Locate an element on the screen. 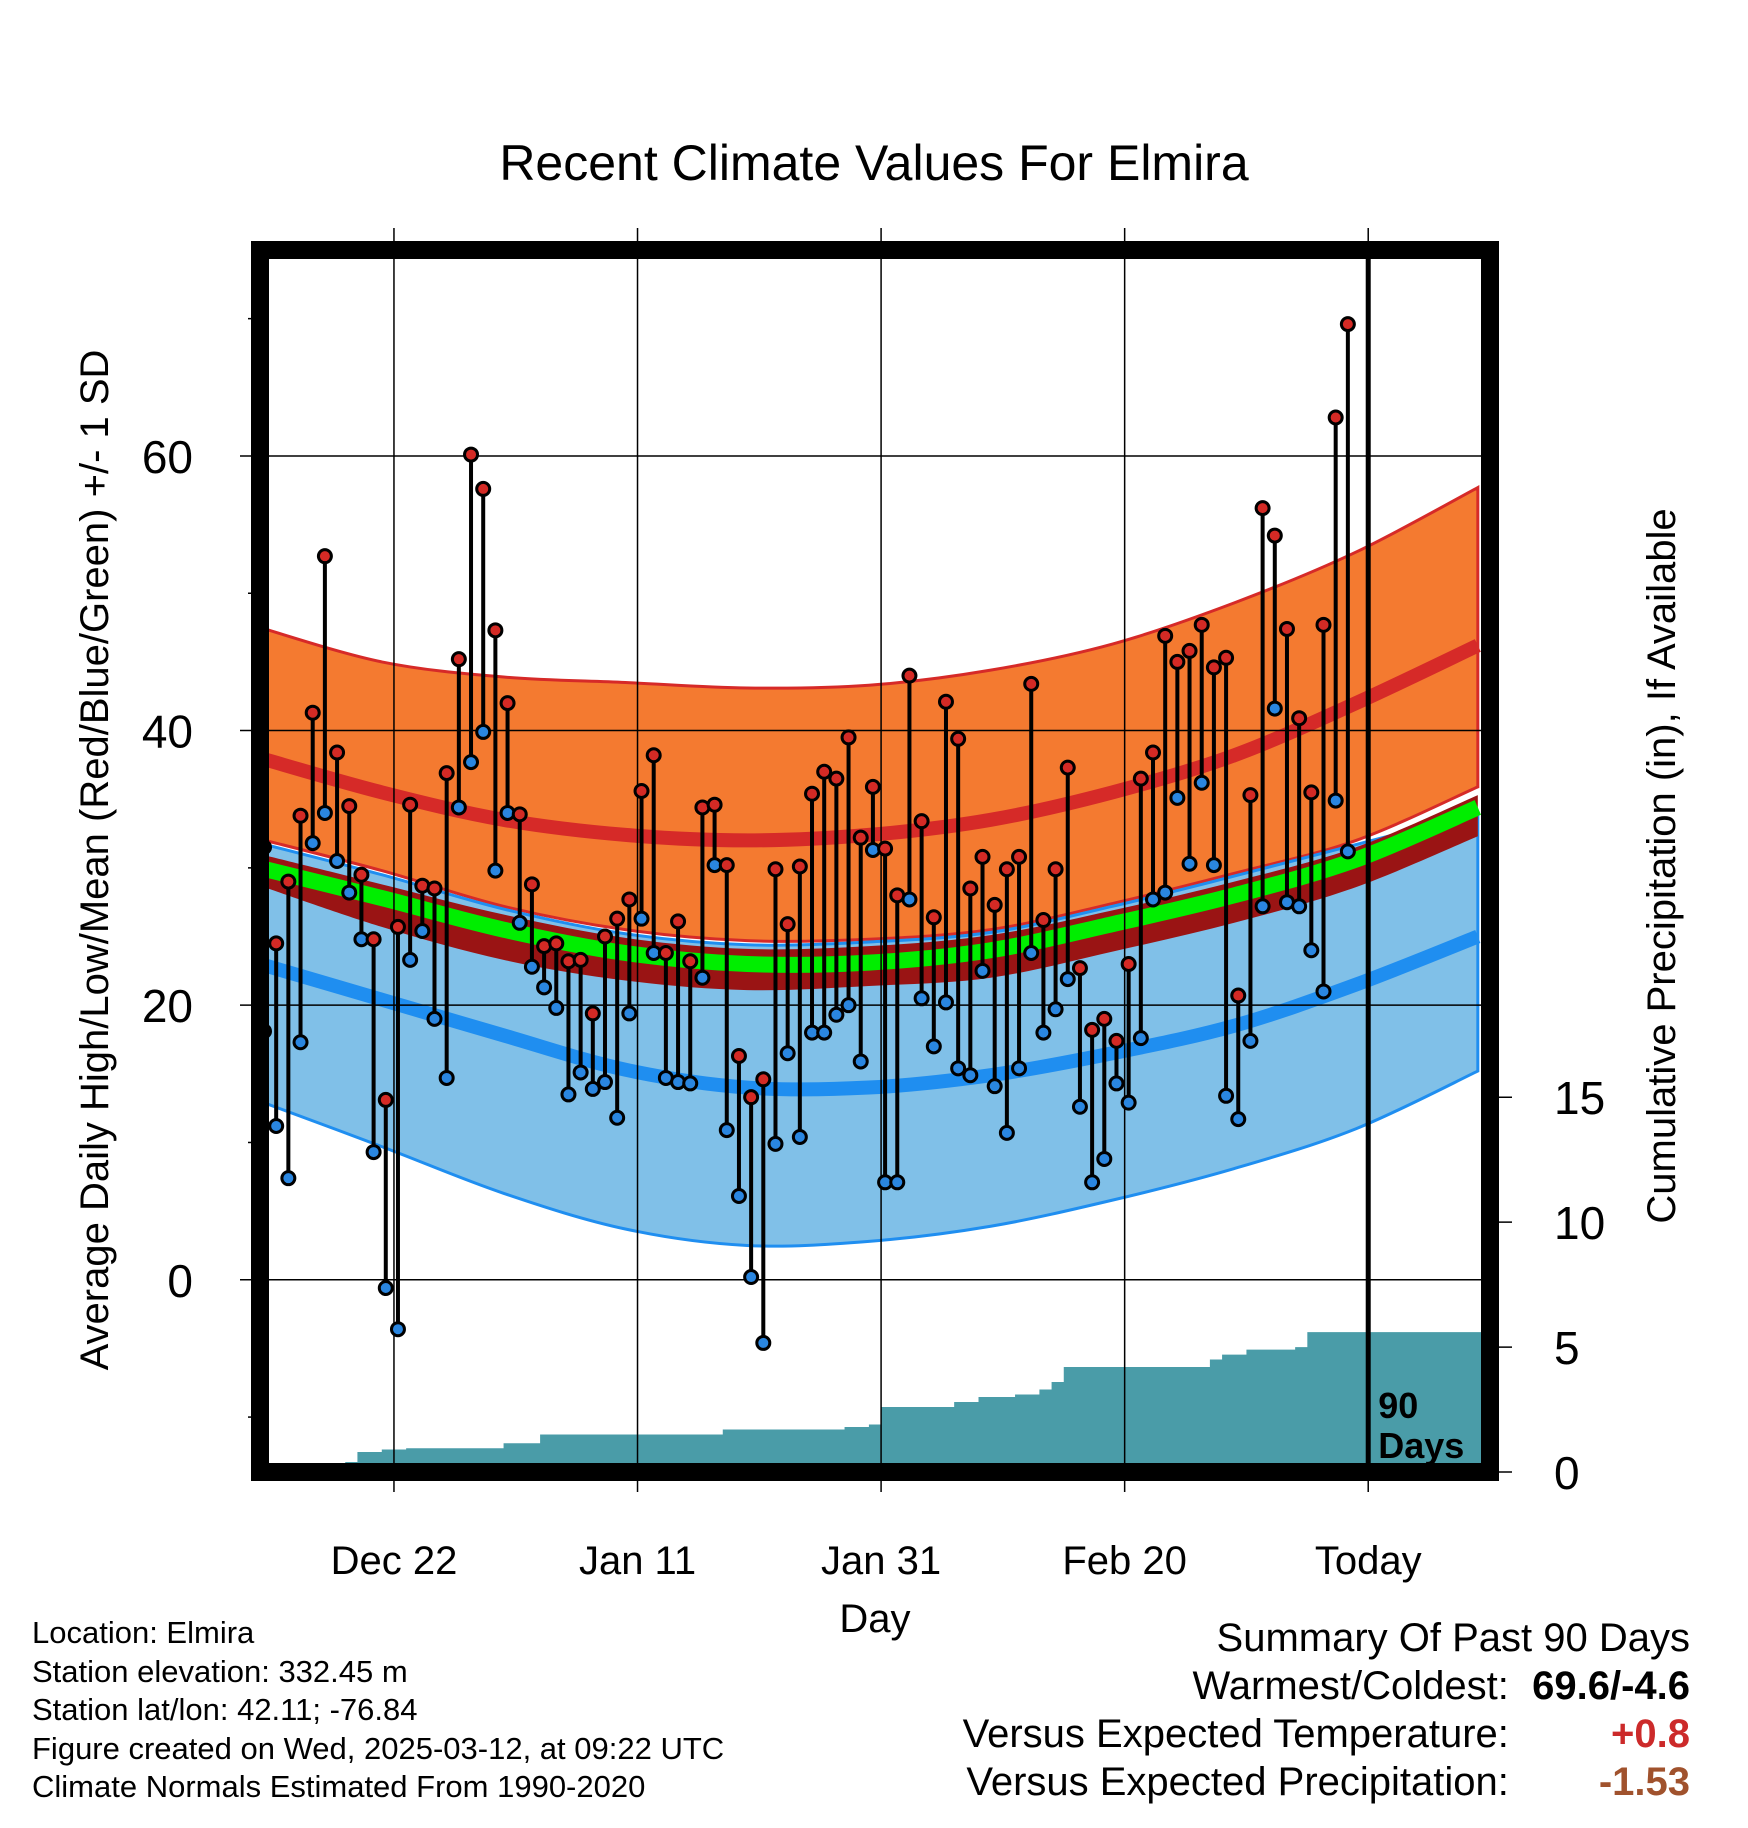 The height and width of the screenshot is (1828, 1748). temp-label: Versus Expected Temperature: is located at coordinates (1235, 1734).